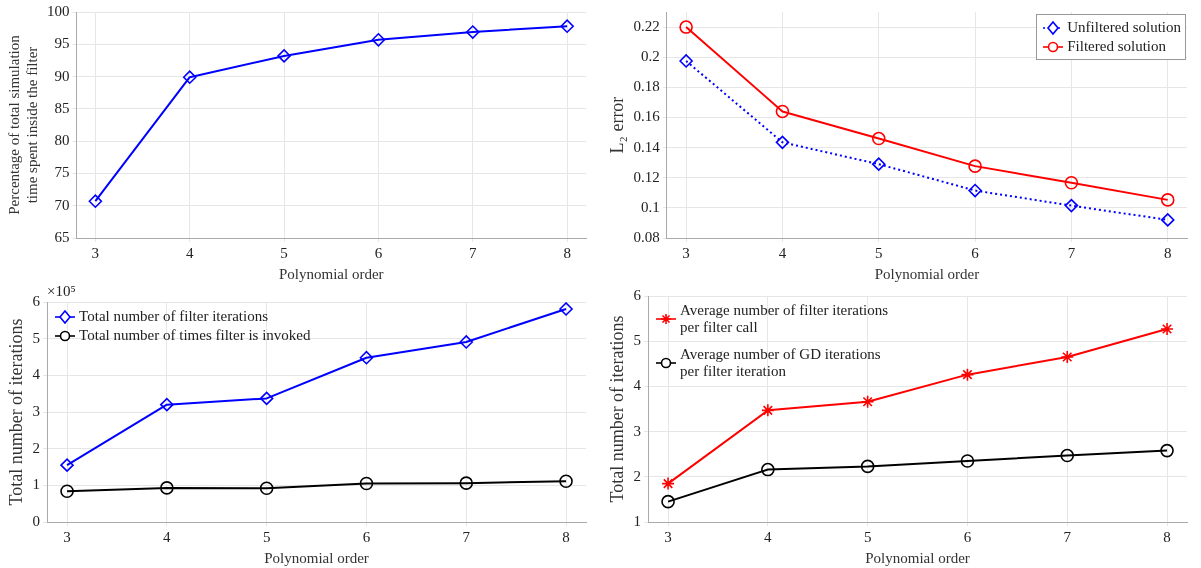 The image size is (1201, 568). I want to click on y-tick-label: 0.14, so click(647, 146).